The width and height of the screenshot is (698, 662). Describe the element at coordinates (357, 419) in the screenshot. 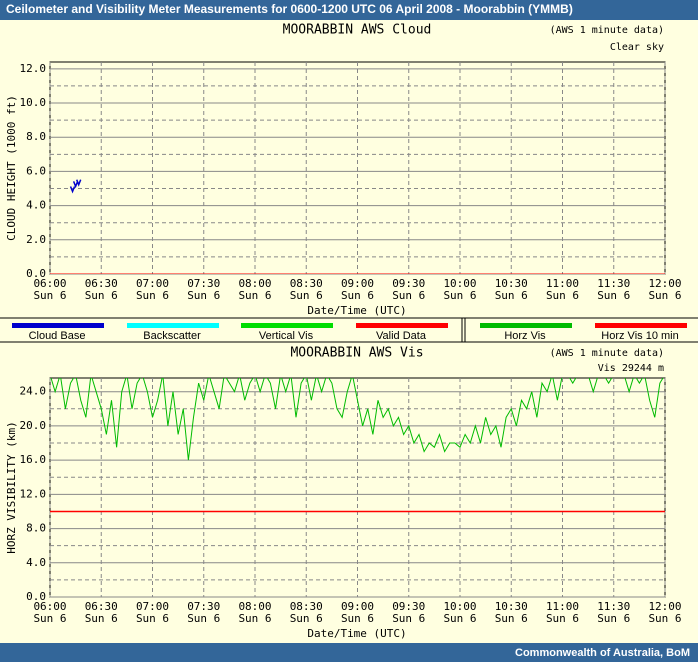

I see `data-line` at that location.